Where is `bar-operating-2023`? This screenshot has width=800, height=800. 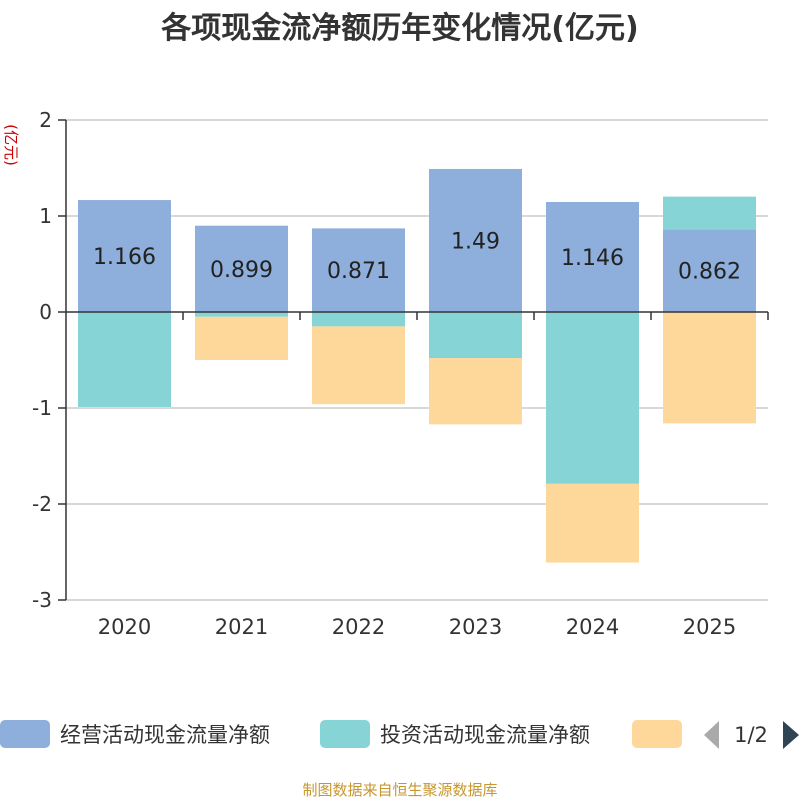
bar-operating-2023 is located at coordinates (475, 240).